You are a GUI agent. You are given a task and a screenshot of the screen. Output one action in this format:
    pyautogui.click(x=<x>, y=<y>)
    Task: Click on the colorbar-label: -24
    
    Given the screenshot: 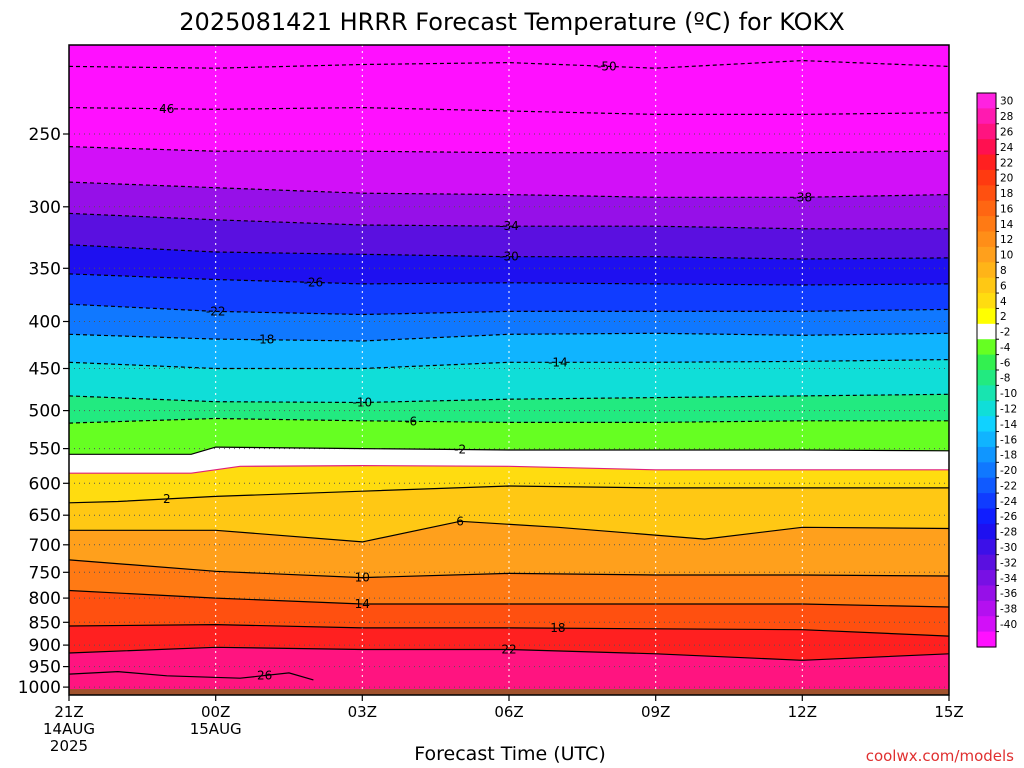 What is the action you would take?
    pyautogui.click(x=1008, y=502)
    